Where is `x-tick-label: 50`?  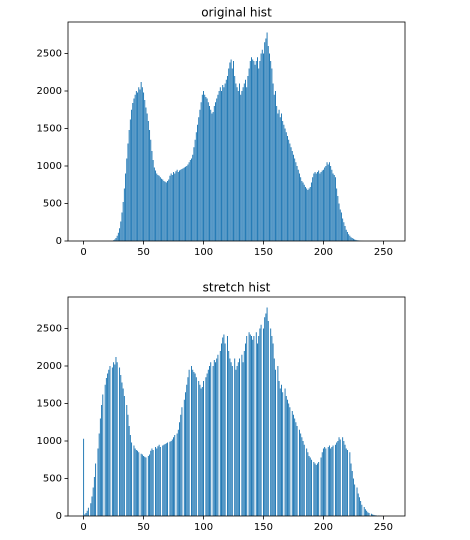 x-tick-label: 50 is located at coordinates (143, 252).